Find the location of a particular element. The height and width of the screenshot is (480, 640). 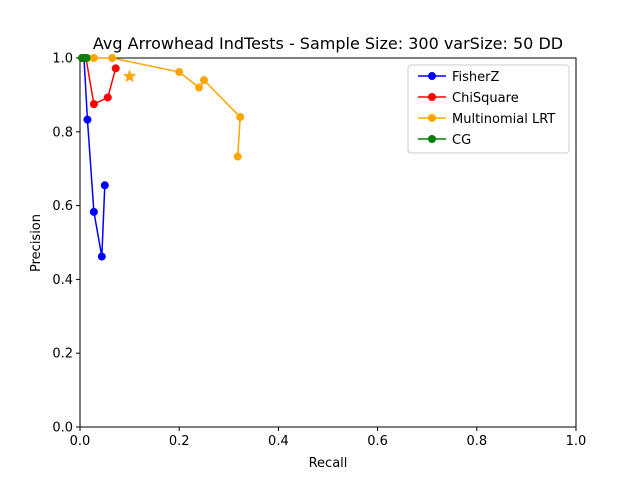

legend-label: ChiSquare is located at coordinates (485, 98).